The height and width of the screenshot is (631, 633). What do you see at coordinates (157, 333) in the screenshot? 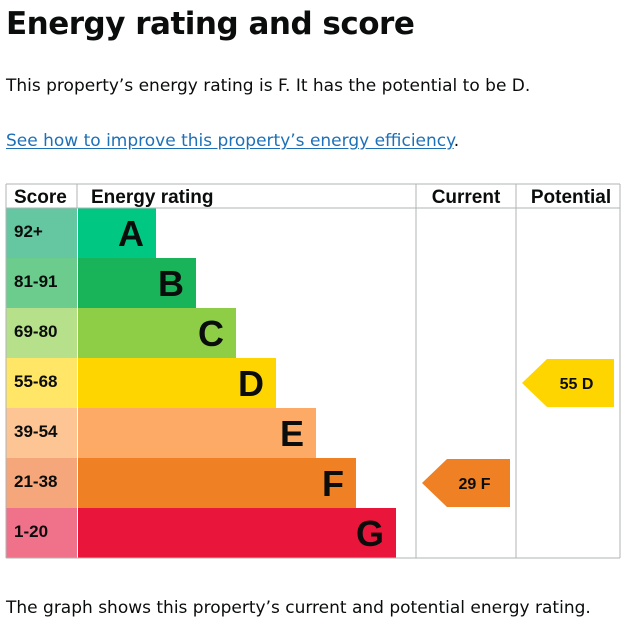
I see `rating-bar-c` at bounding box center [157, 333].